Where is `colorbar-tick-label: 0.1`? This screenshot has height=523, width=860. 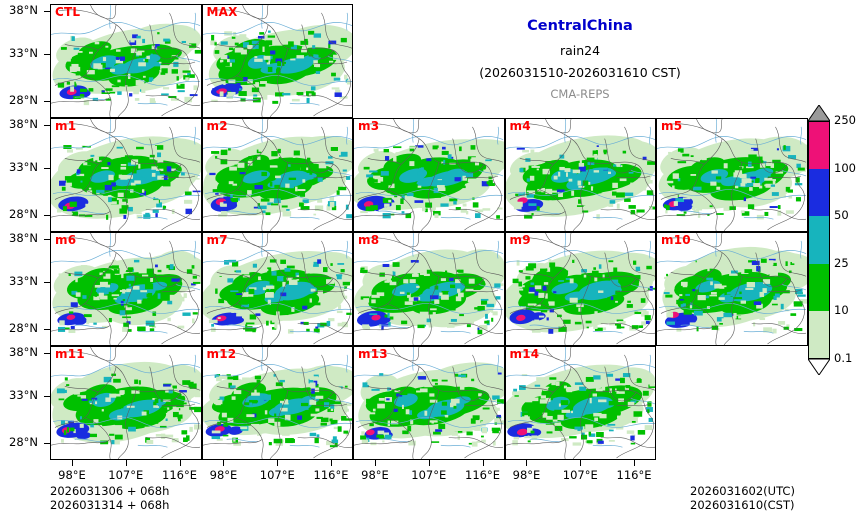
colorbar-tick-label: 0.1 is located at coordinates (843, 358).